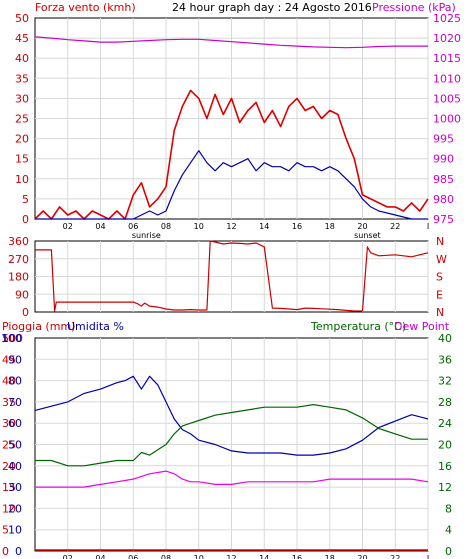  Describe the element at coordinates (231, 185) in the screenshot. I see `wind-average-line` at that location.